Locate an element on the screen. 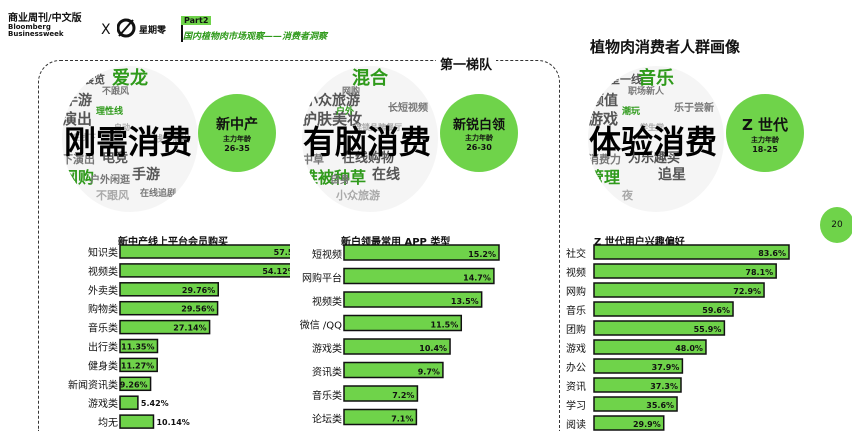 The height and width of the screenshot is (440, 852). cloud-word: 乐于尝新 is located at coordinates (694, 108).